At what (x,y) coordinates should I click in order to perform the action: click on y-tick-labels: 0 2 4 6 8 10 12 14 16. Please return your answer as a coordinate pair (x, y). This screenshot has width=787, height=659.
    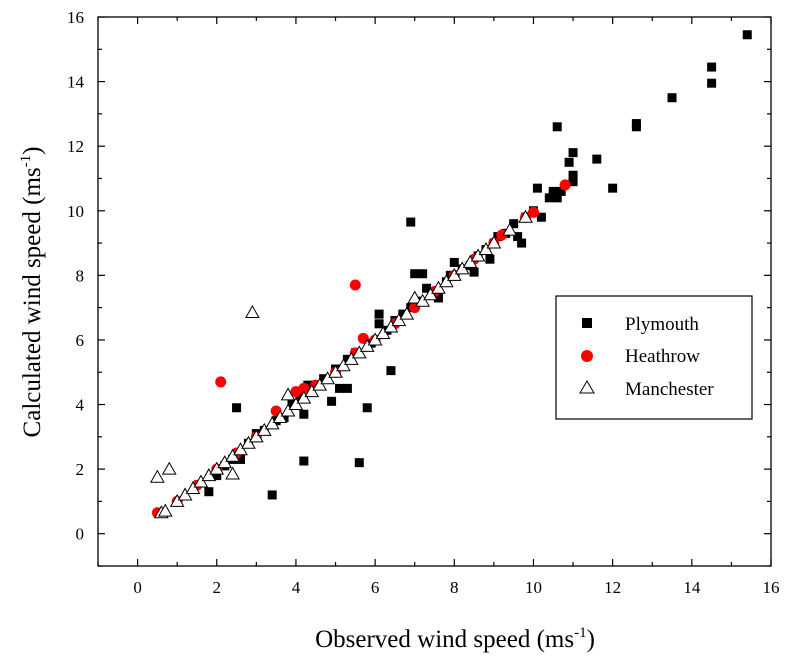
    Looking at the image, I should click on (76, 276).